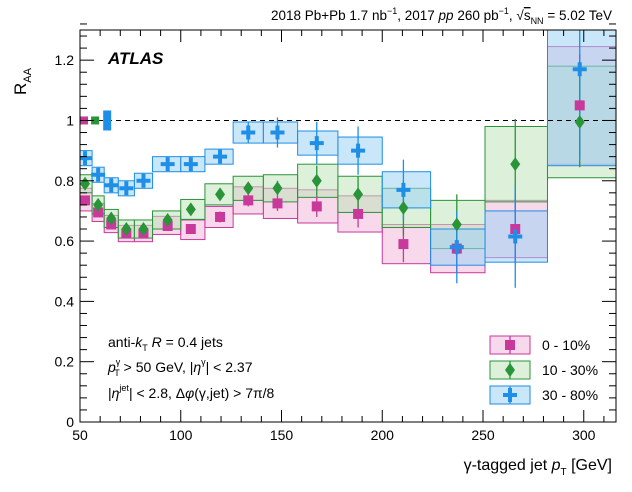 This screenshot has width=632, height=492. I want to click on marker-s0-p14, so click(515, 229).